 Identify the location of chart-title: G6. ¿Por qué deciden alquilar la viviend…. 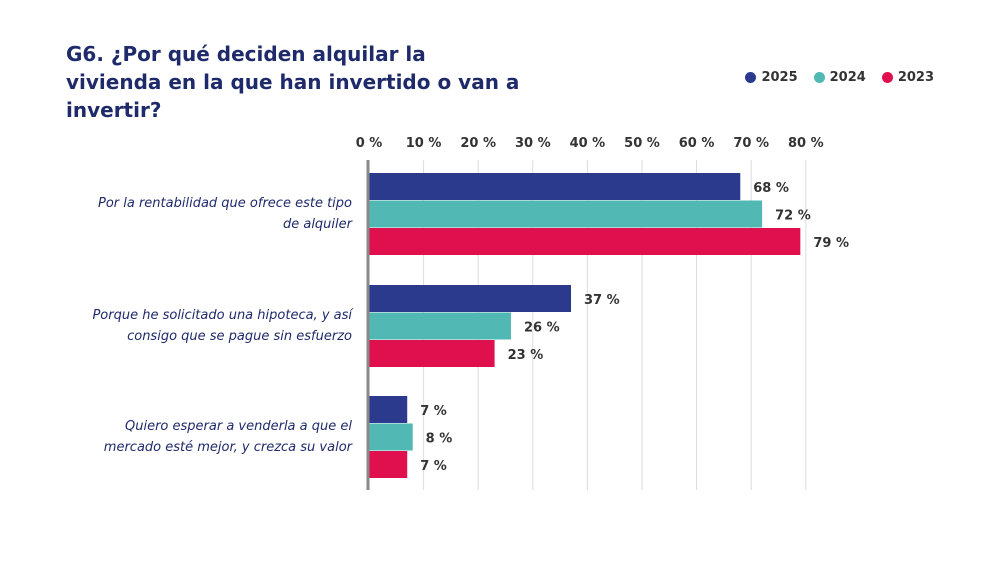
(293, 82).